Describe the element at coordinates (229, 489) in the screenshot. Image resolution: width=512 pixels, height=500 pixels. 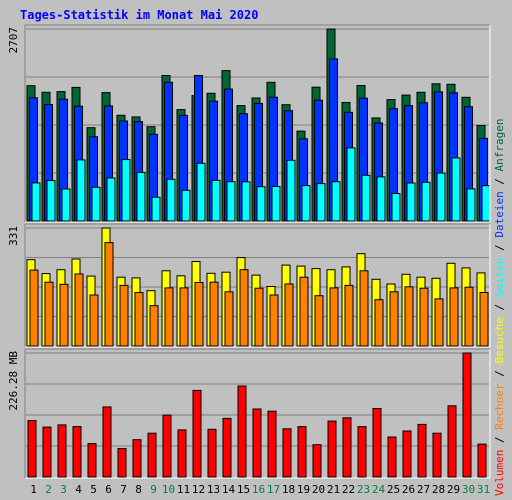
I see `day-label: 14` at that location.